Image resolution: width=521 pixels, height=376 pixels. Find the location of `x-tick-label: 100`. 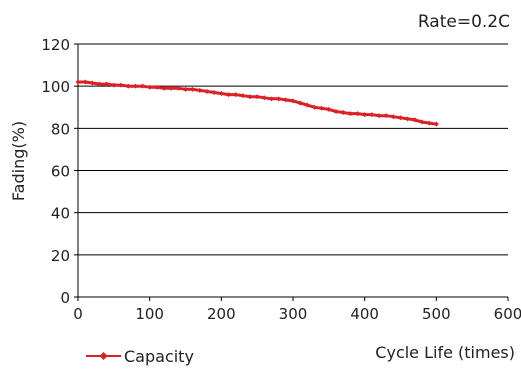

x-tick-label: 100 is located at coordinates (149, 314).